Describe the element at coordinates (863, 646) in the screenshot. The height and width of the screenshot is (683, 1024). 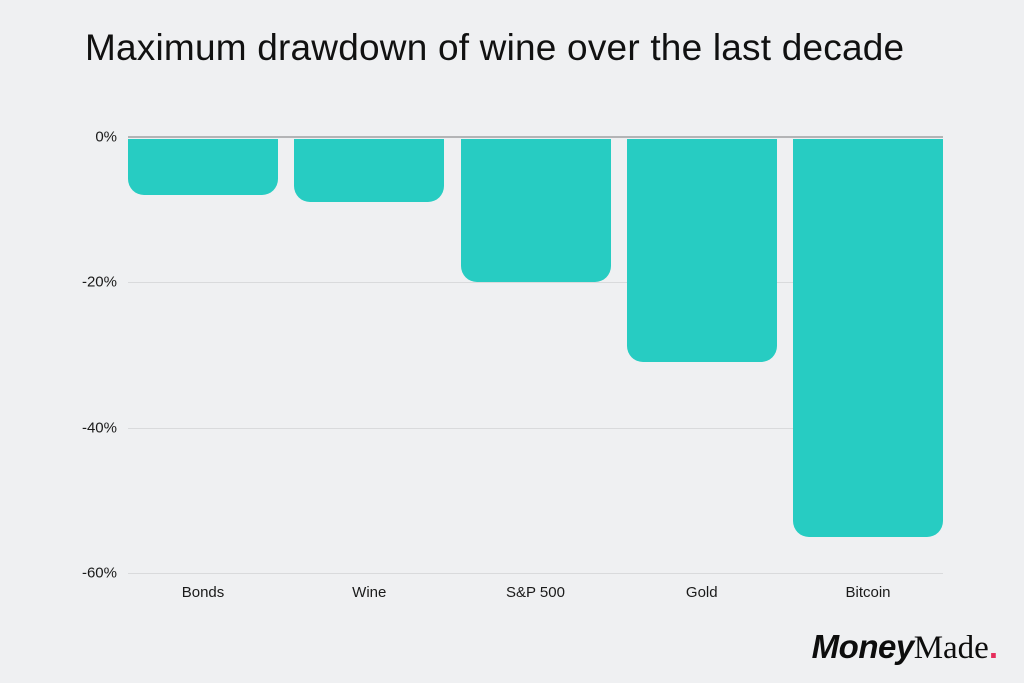
I see `logo-word-money: Money` at that location.